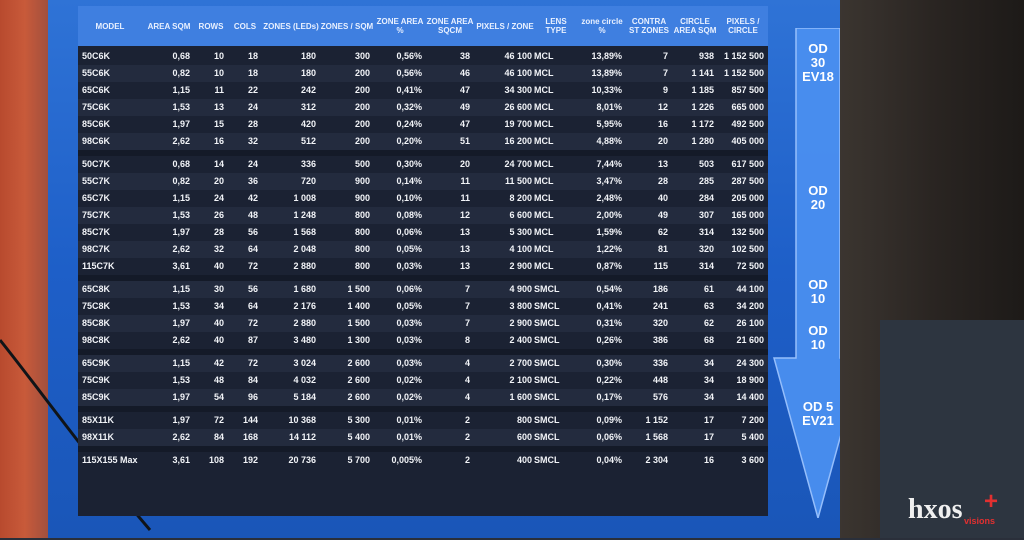 Image resolution: width=1024 pixels, height=540 pixels. Describe the element at coordinates (308, 90) in the screenshot. I see `table-cell: 242` at that location.